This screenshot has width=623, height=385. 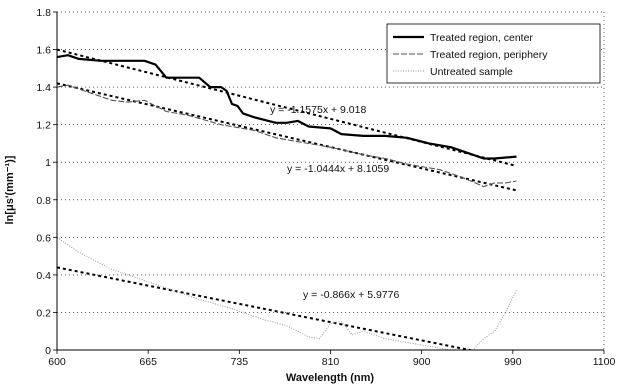 What do you see at coordinates (318, 110) in the screenshot?
I see `trendline-equation: y = -1.1575x + 9.018` at bounding box center [318, 110].